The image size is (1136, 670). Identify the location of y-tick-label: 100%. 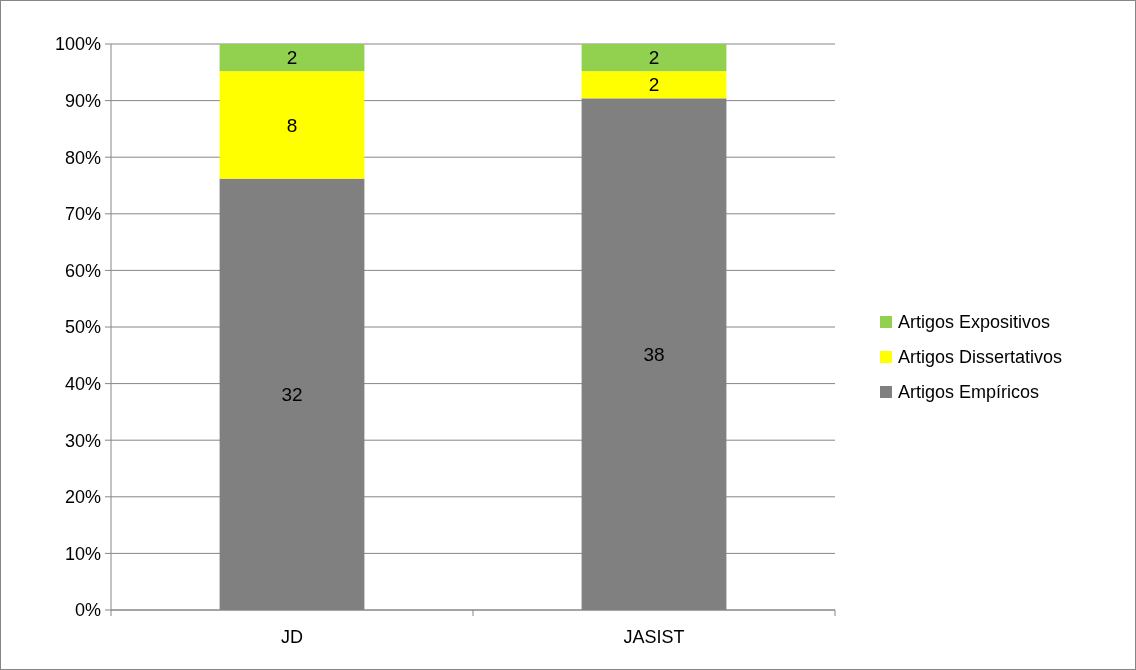
(77, 44).